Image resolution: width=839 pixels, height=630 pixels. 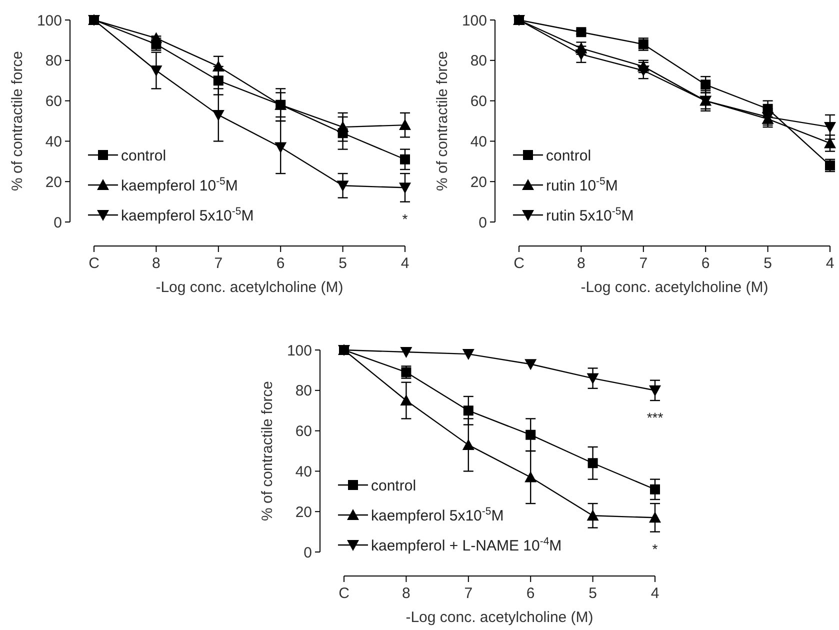 What do you see at coordinates (590, 214) in the screenshot?
I see `legend-label: rutin 5x10$^{-5}$M` at bounding box center [590, 214].